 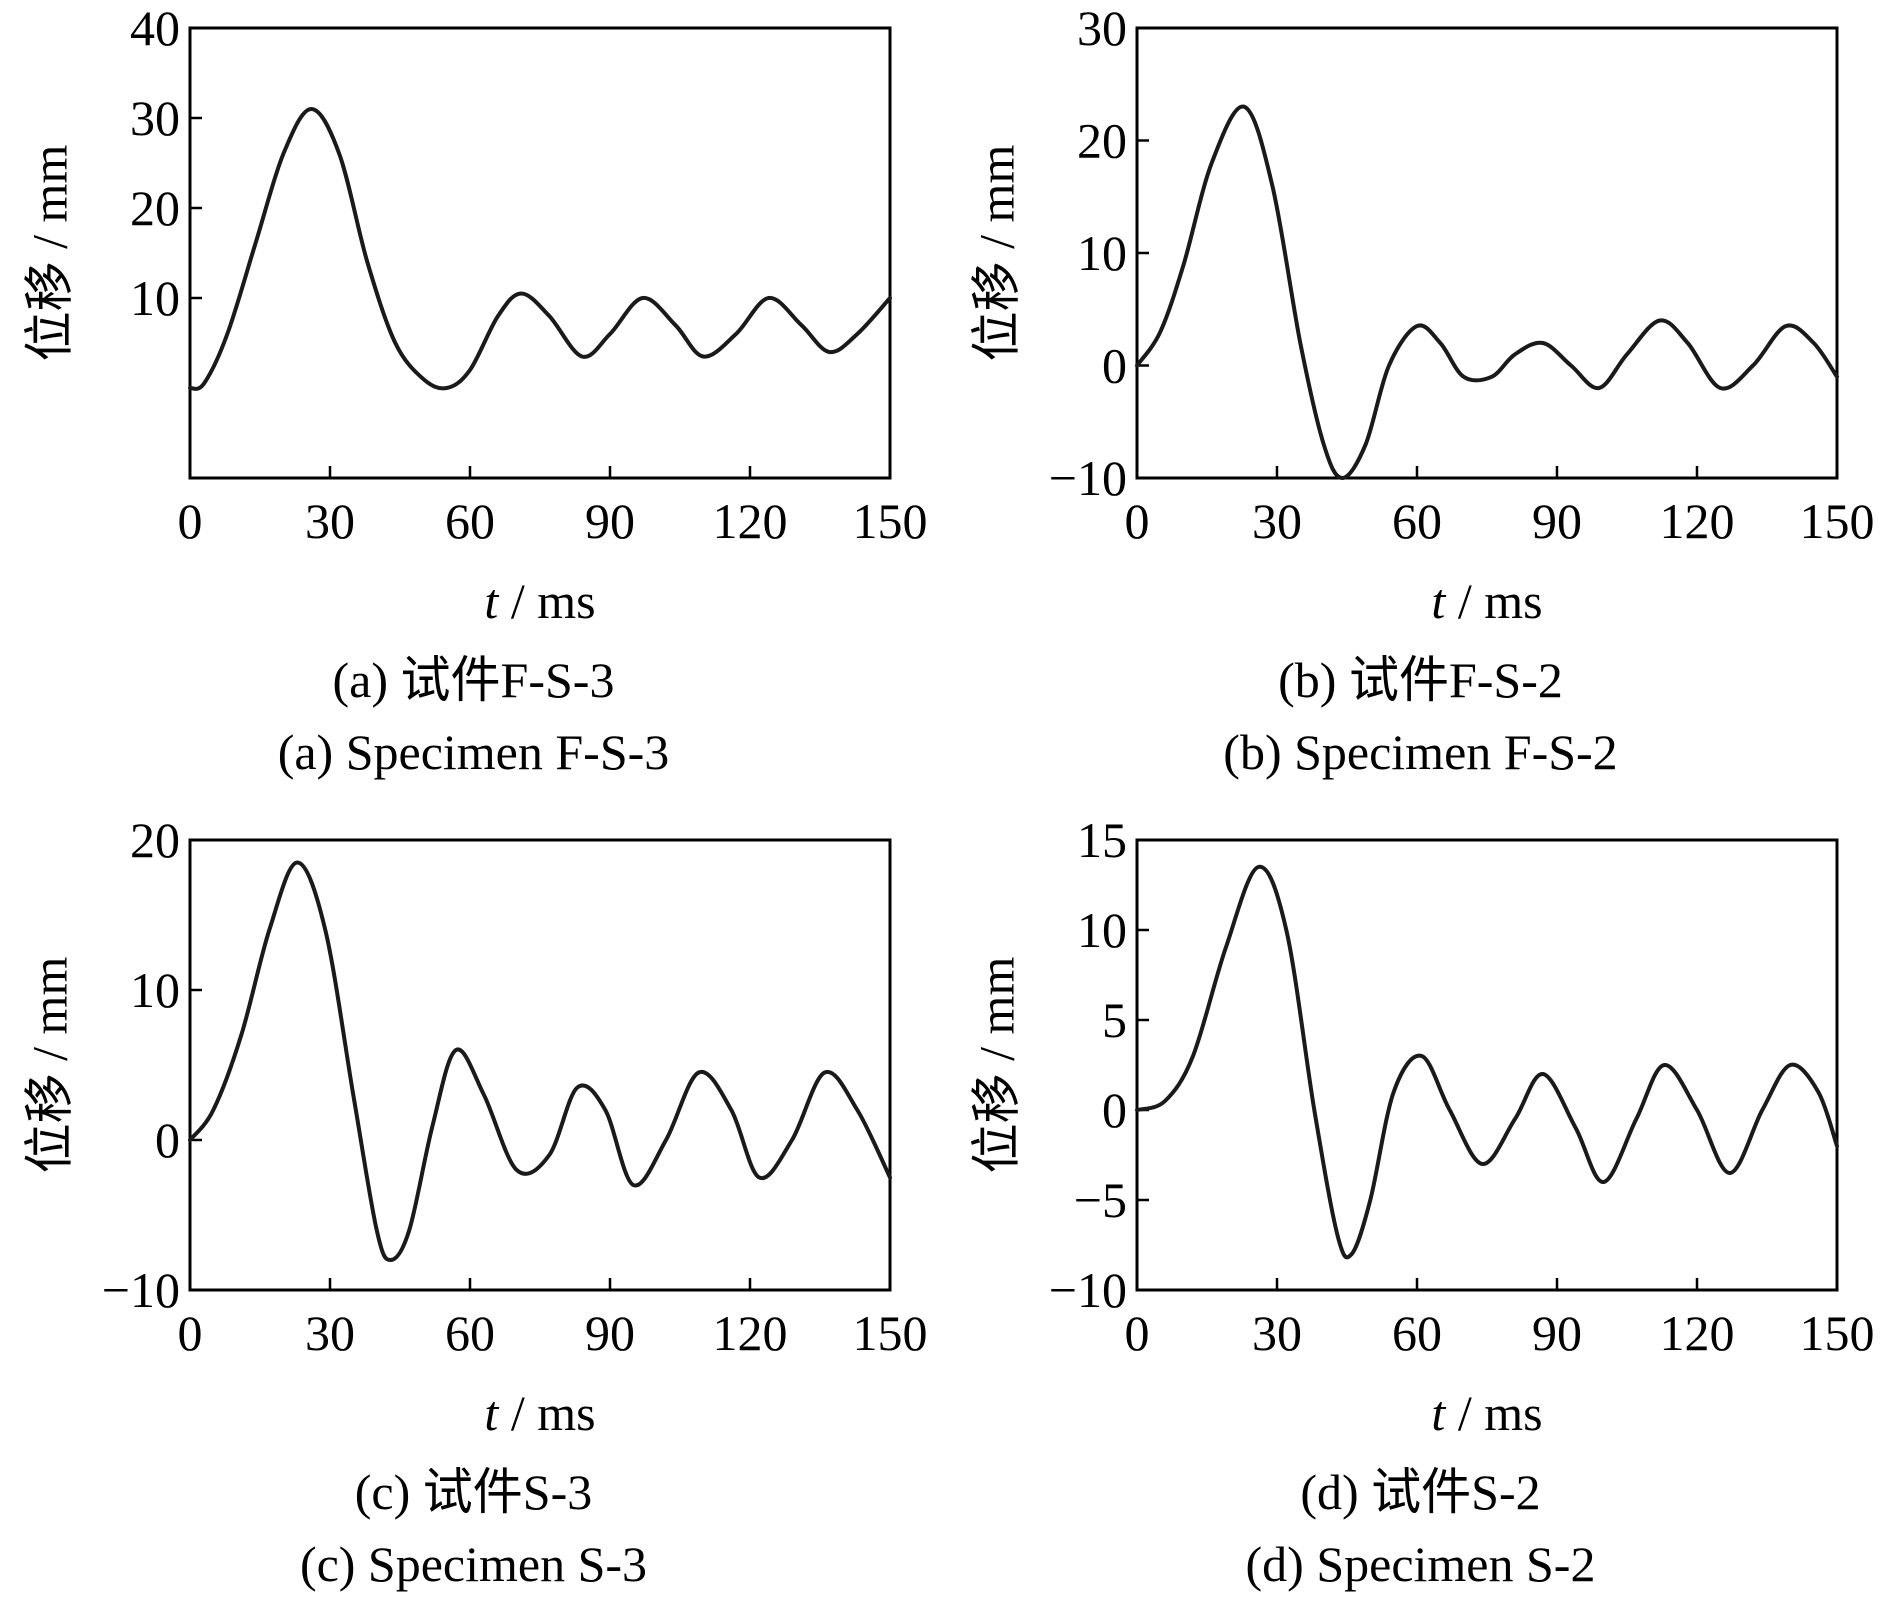 I want to click on caption-en: (c) Specimen S-3, so click(x=473, y=1564).